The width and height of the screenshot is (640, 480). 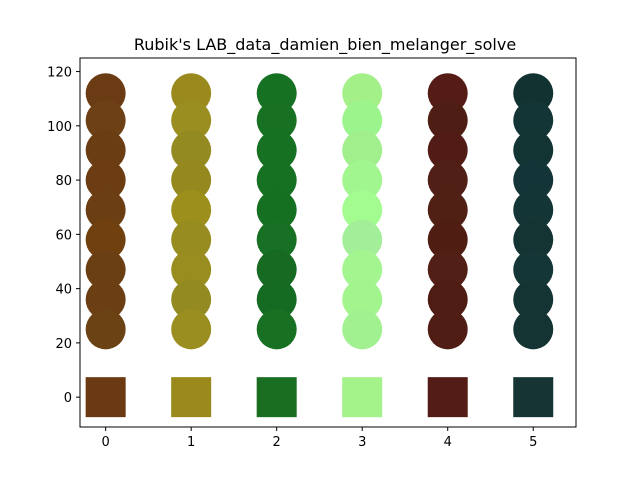 What do you see at coordinates (63, 290) in the screenshot?
I see `y-tick-label-2: 40` at bounding box center [63, 290].